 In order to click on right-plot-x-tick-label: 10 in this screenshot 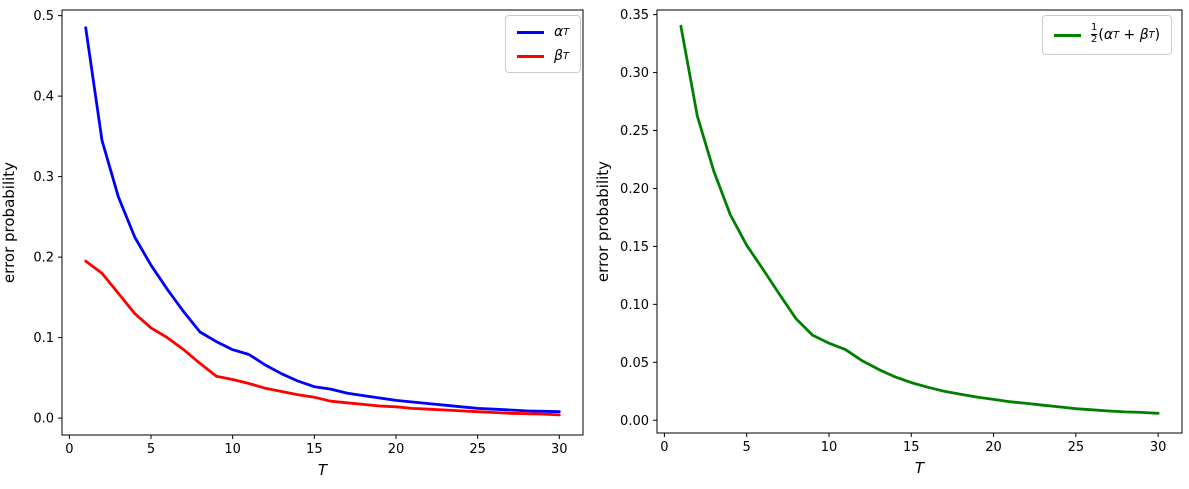, I will do `click(829, 447)`.